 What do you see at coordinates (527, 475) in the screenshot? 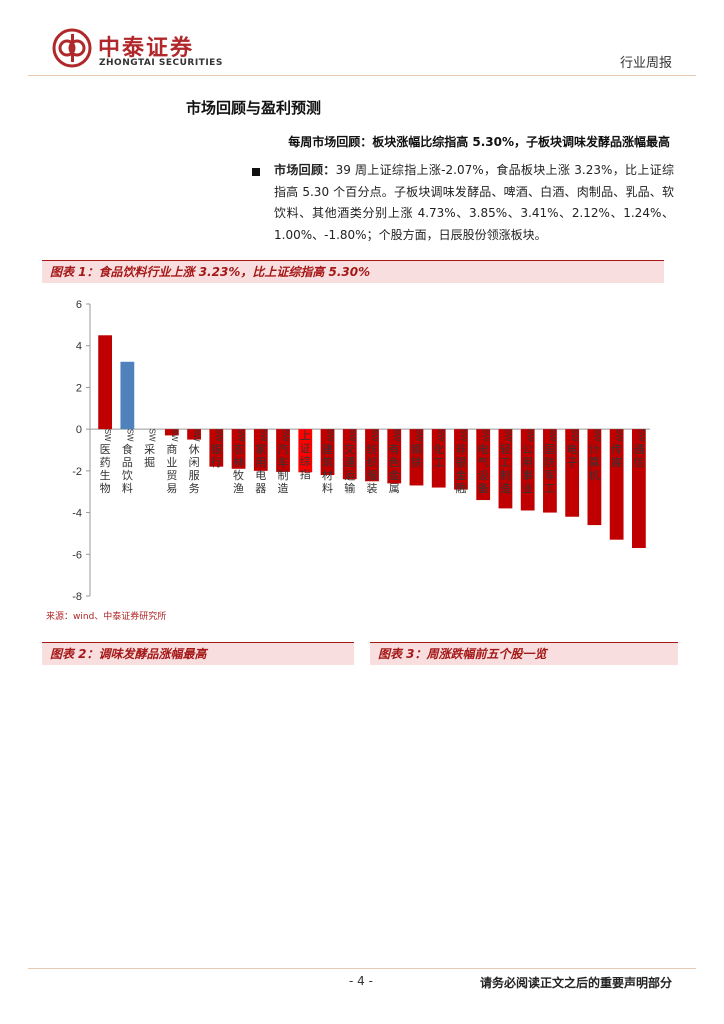
I see `category-label-char: 事` at bounding box center [527, 475].